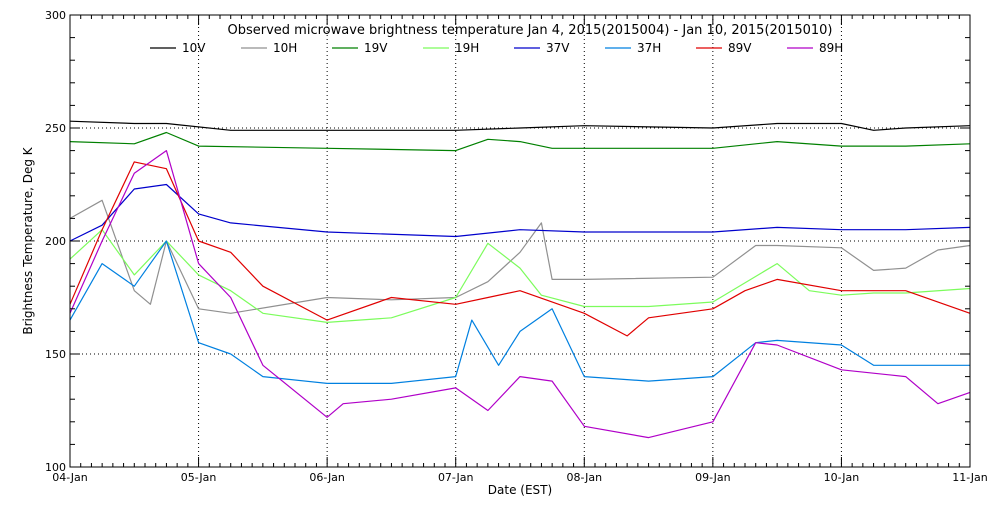 The width and height of the screenshot is (1000, 505). I want to click on x-tick-label: 09-Jan, so click(713, 477).